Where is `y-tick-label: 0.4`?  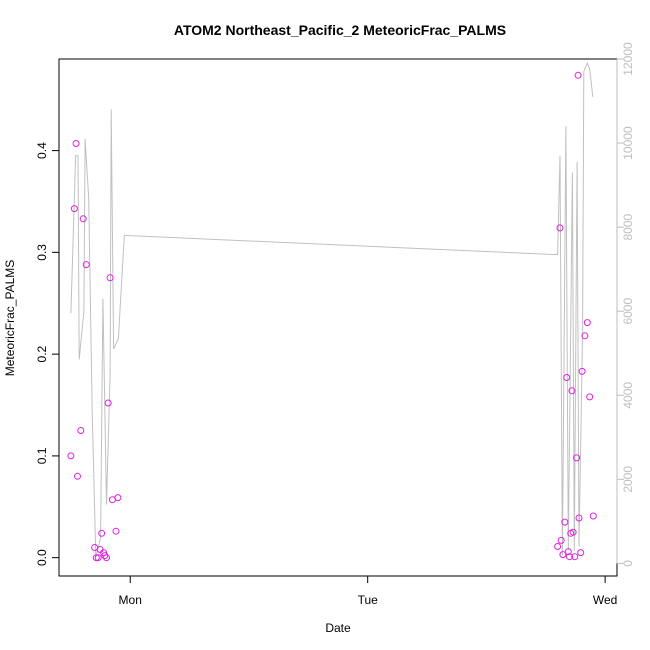 y-tick-label: 0.4 is located at coordinates (42, 150).